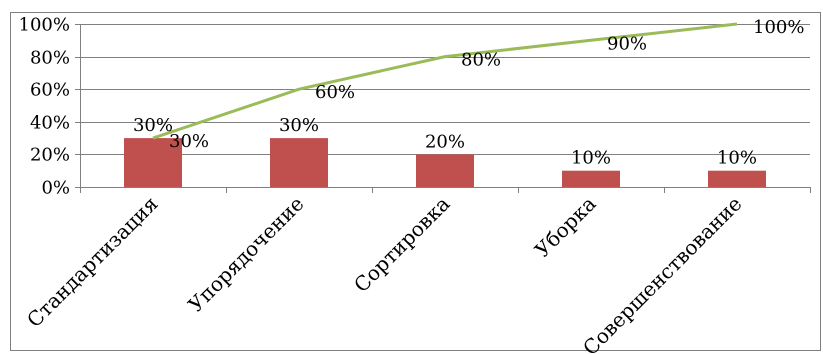  What do you see at coordinates (92, 262) in the screenshot?
I see `x-category-label: Стандартизация` at bounding box center [92, 262].